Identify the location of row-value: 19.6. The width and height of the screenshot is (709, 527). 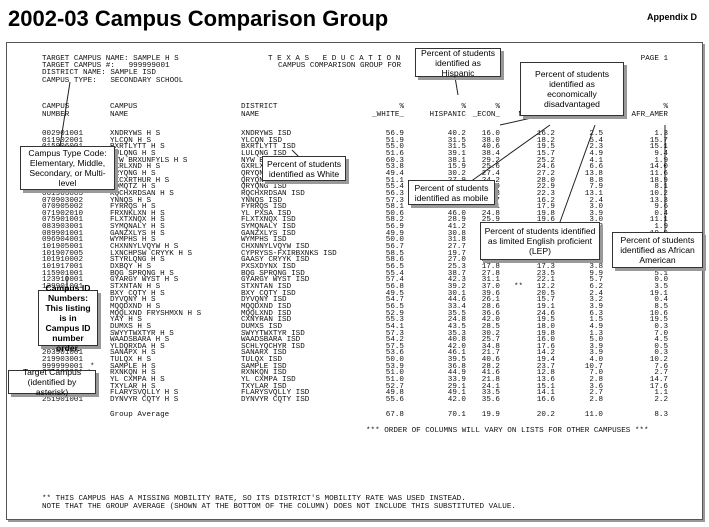
(545, 220).